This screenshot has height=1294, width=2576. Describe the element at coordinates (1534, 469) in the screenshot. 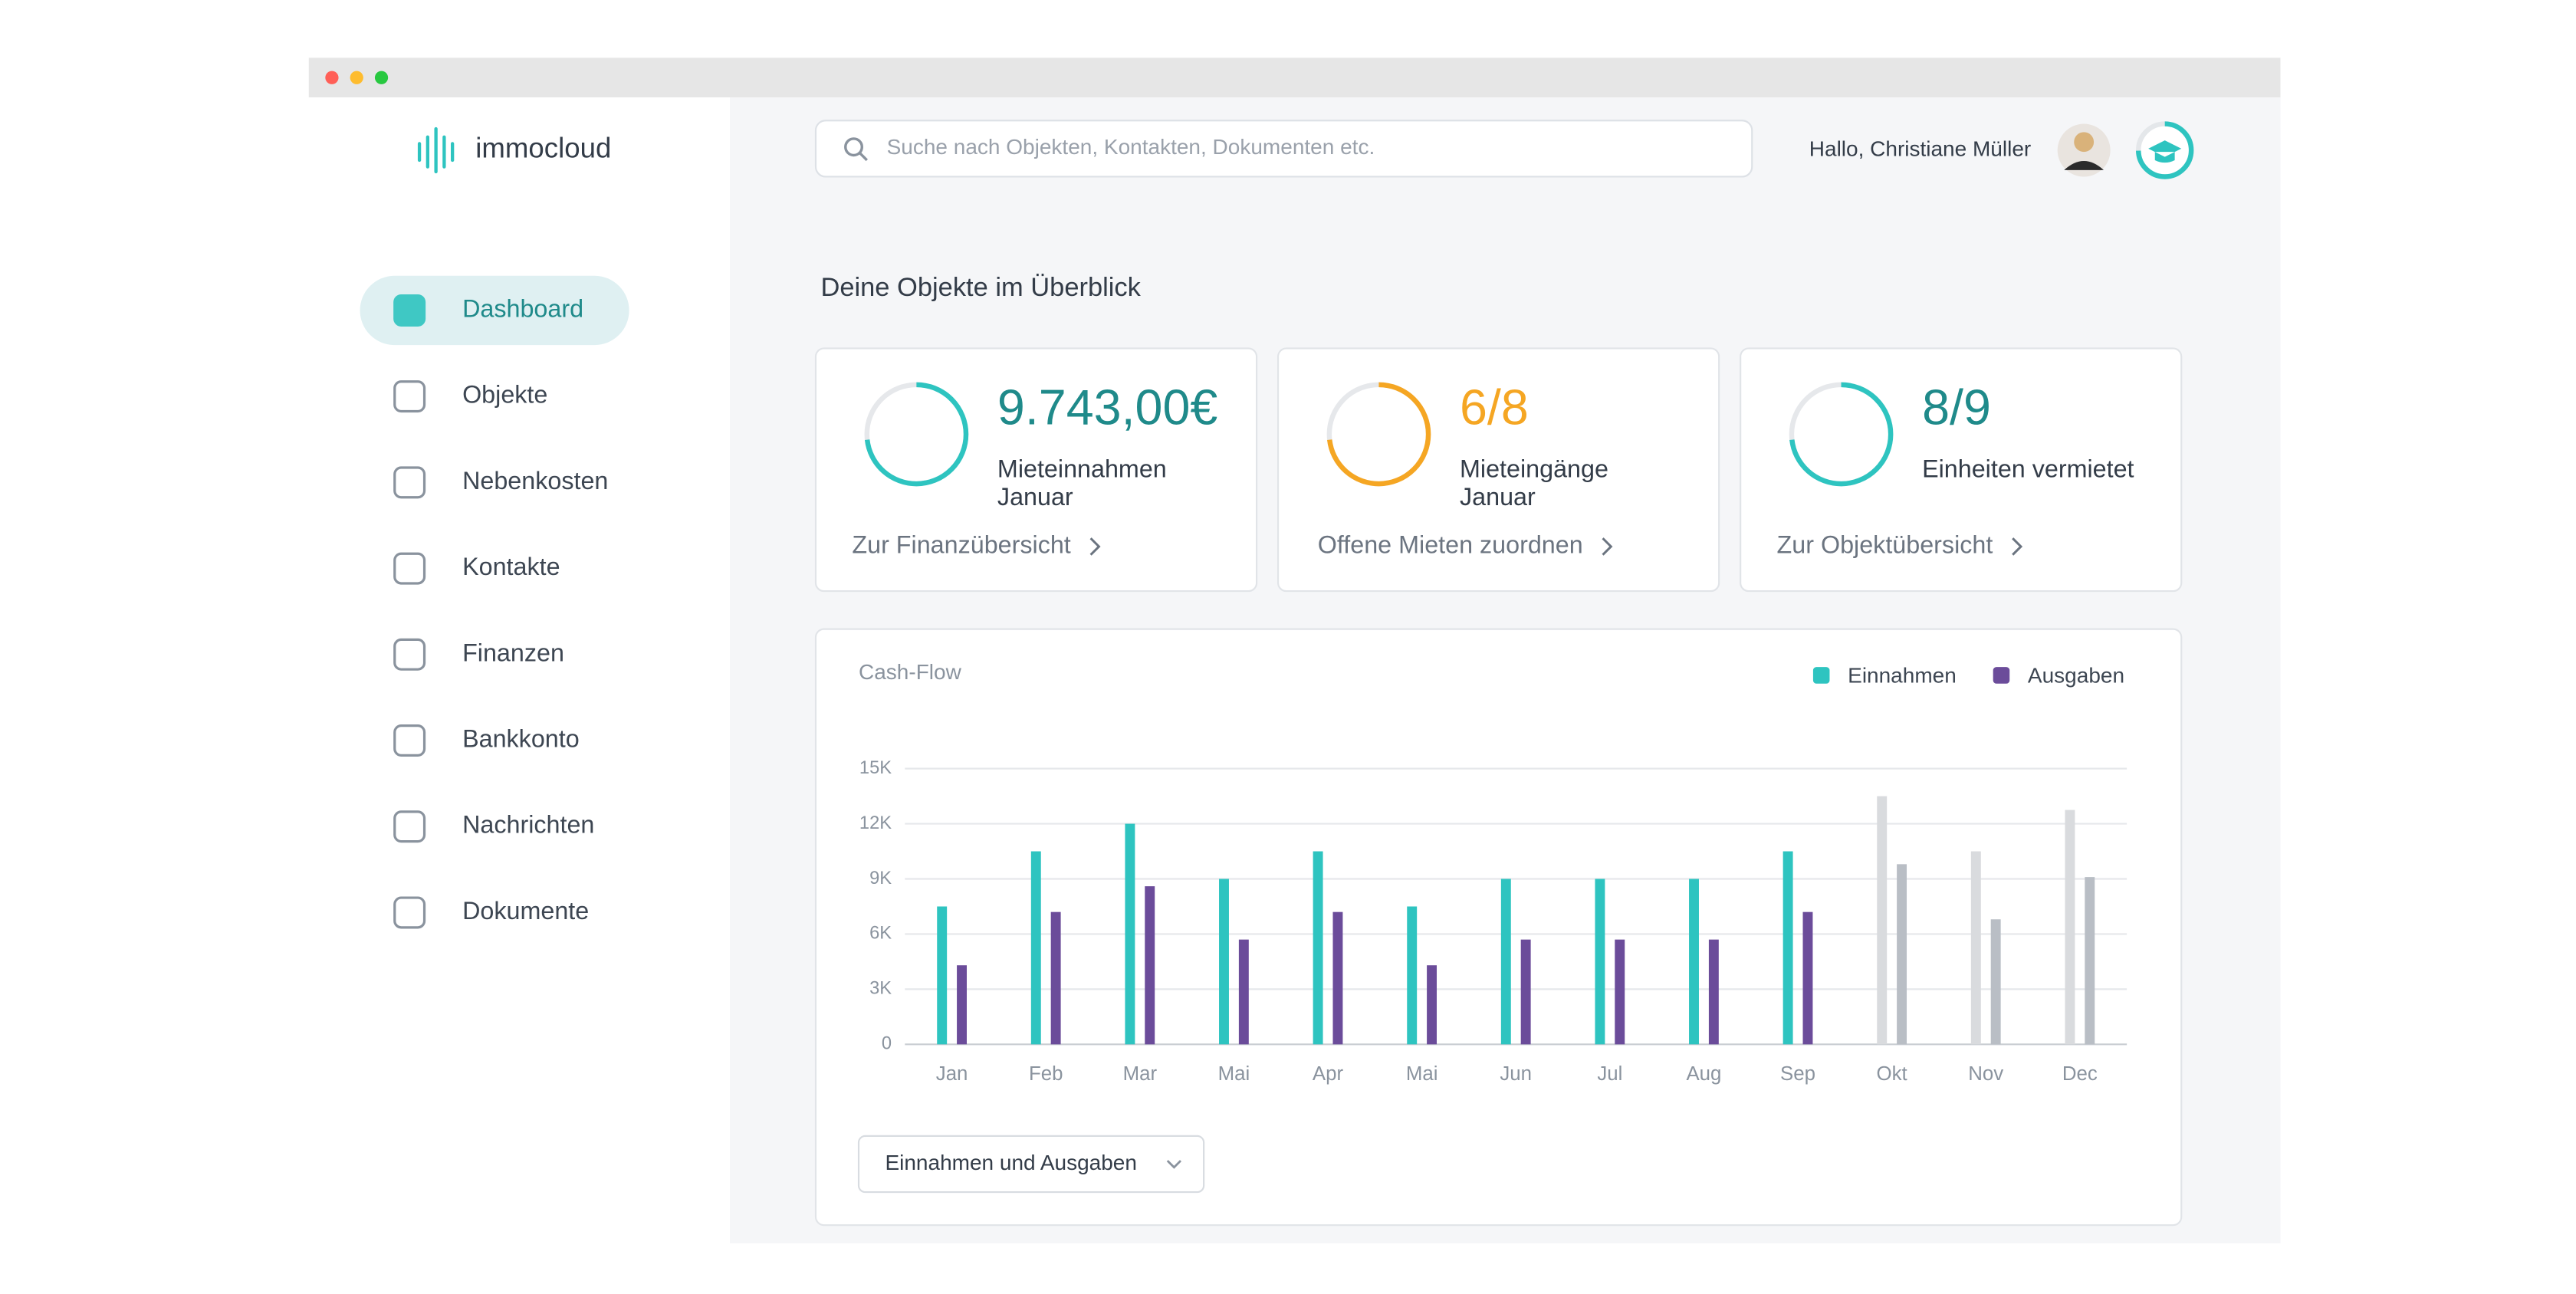

I see `card-label: Mieteingänge` at that location.